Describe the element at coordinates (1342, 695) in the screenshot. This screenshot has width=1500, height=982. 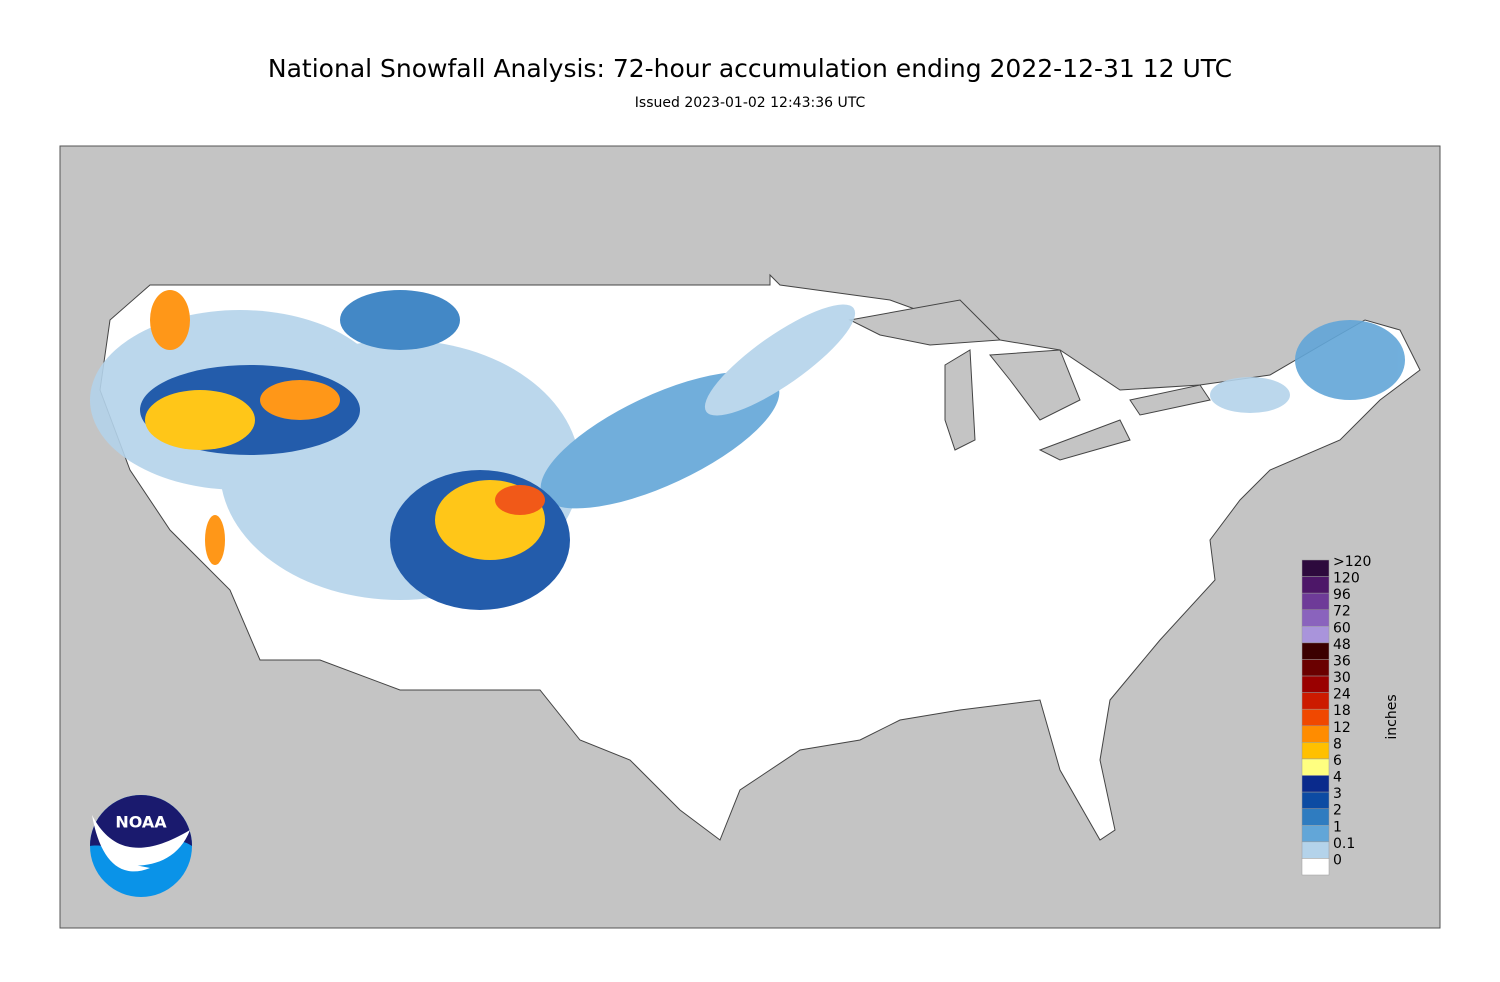
I see `legend-label: 24` at that location.